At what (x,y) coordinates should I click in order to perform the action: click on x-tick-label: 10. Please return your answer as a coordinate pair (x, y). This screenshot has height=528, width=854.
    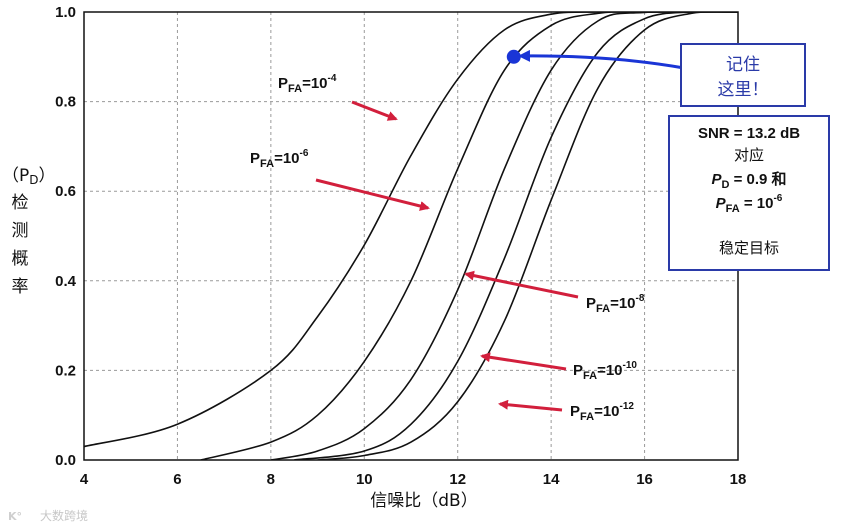
    Looking at the image, I should click on (364, 479).